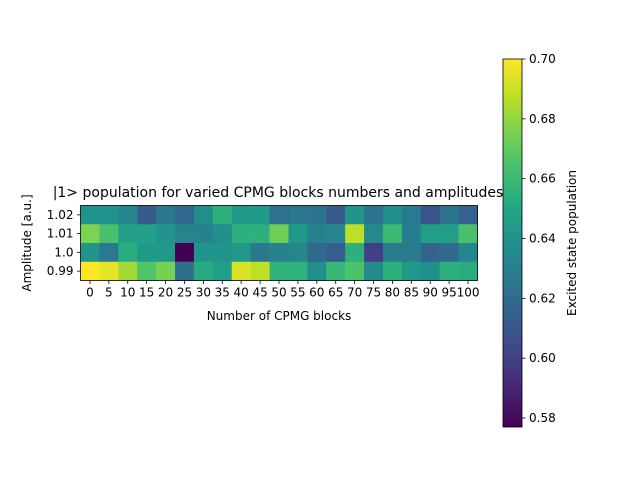  What do you see at coordinates (279, 316) in the screenshot?
I see `x-axis-label: Number of CPMG blocks` at bounding box center [279, 316].